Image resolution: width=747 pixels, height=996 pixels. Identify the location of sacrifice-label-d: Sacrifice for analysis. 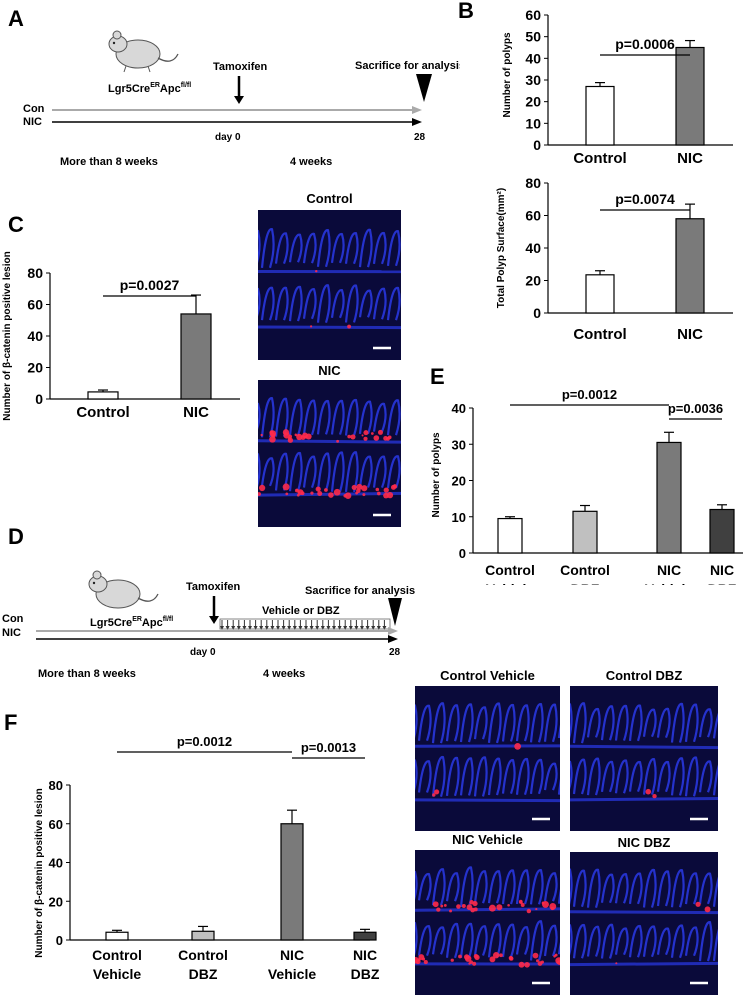
(360, 591).